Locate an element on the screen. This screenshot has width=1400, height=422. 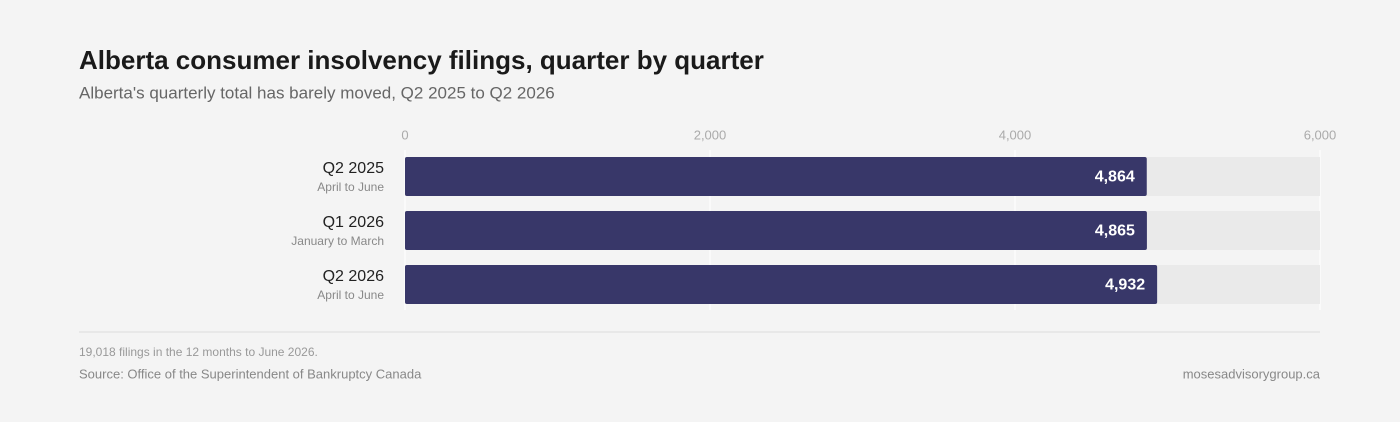
category-label: Q2 2025 is located at coordinates (353, 168).